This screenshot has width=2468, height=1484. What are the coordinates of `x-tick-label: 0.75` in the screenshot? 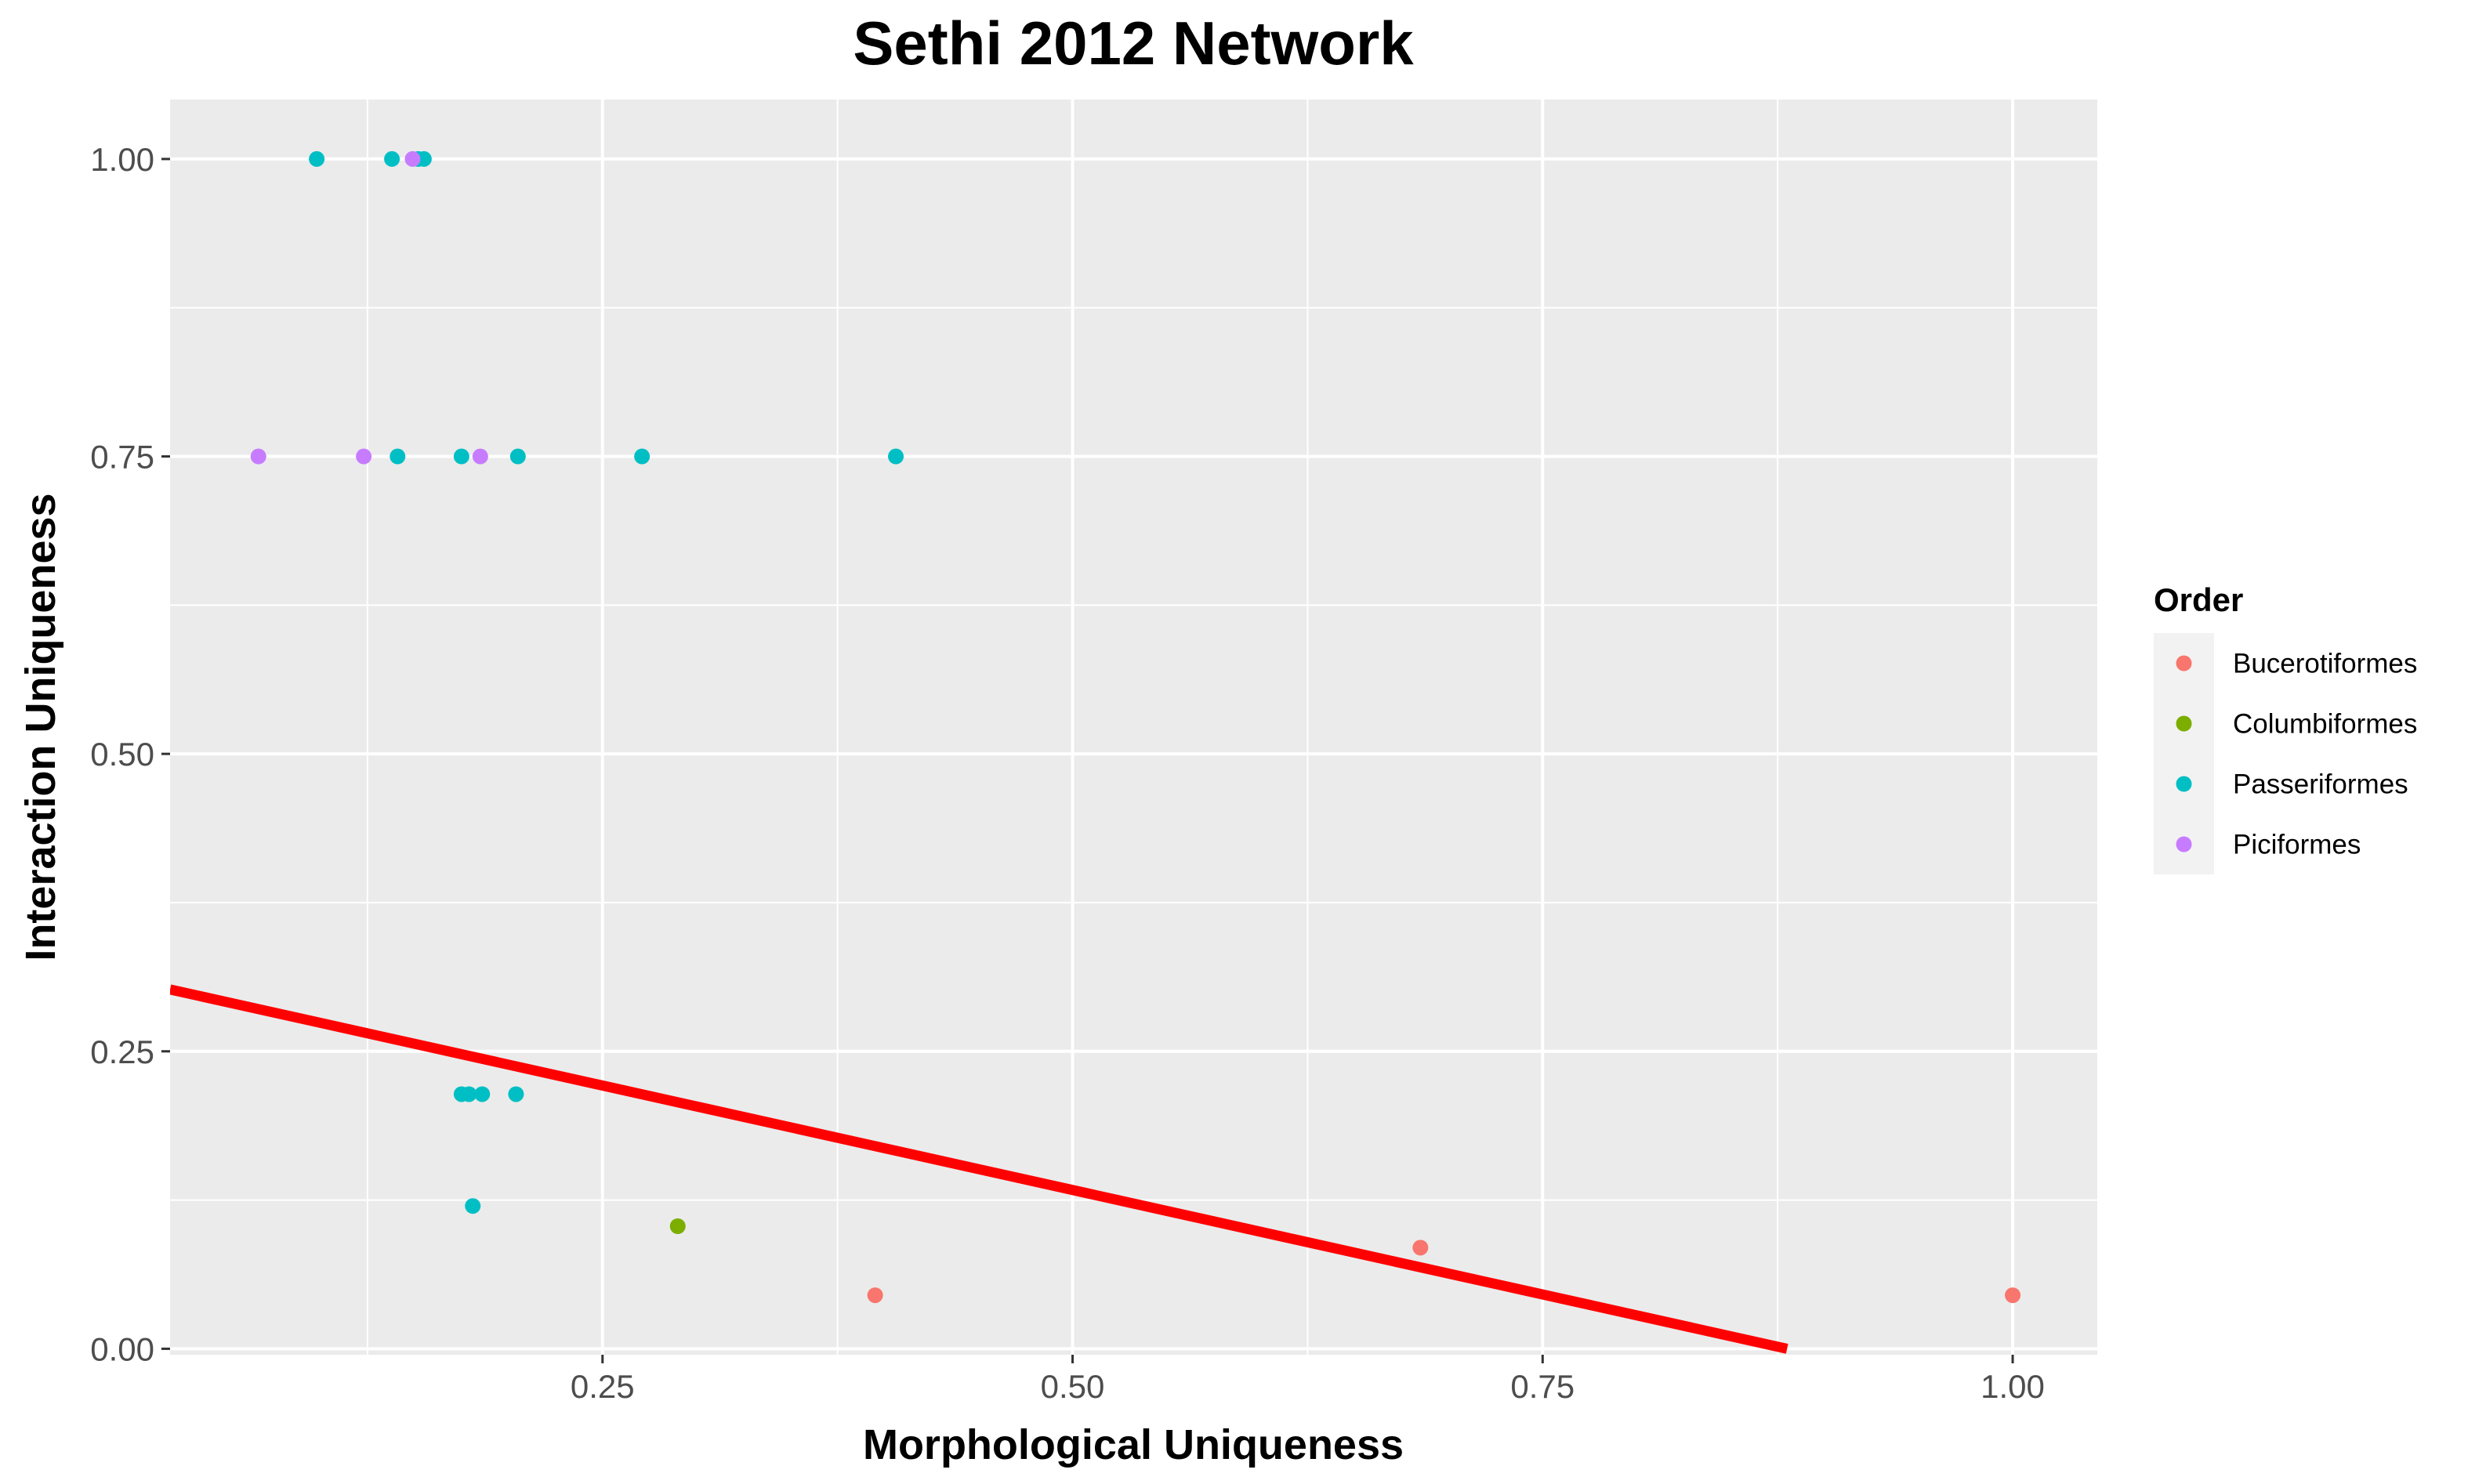 It's located at (1542, 1386).